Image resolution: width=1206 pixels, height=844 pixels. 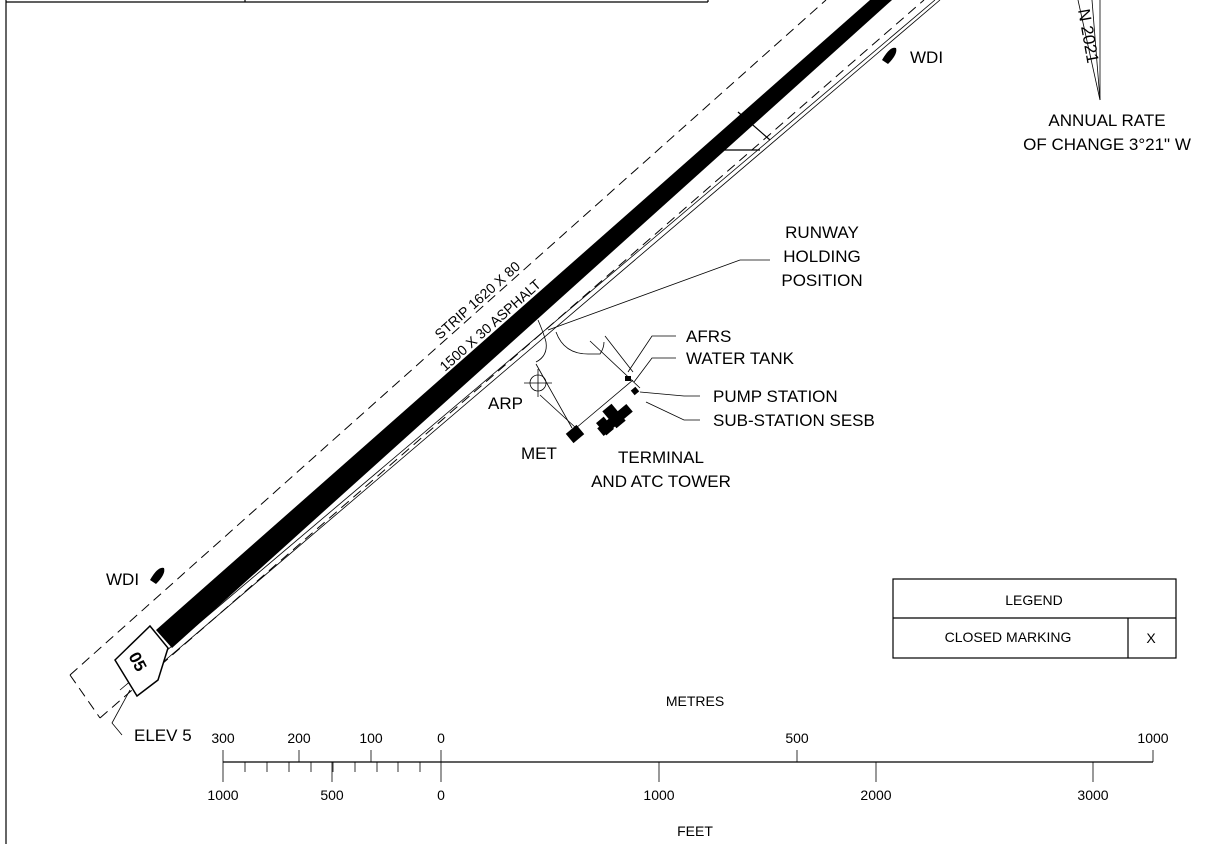 I want to click on magnetic-rate-line2: OF CHANGE 3°21" W, so click(x=1107, y=144).